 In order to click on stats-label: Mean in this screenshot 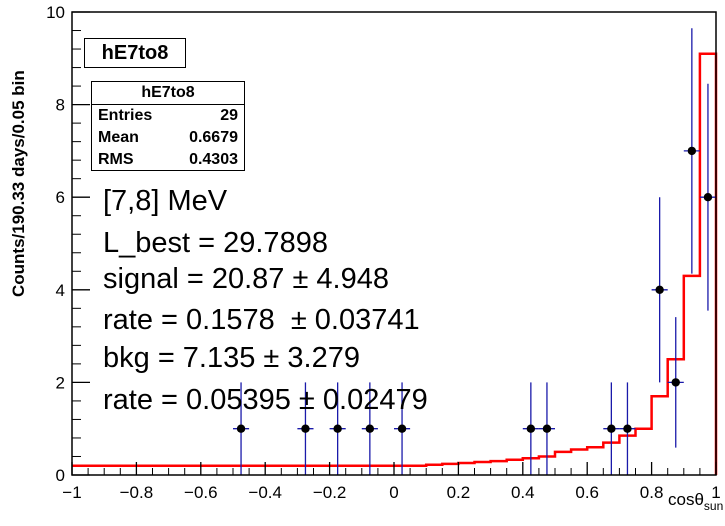, I will do `click(118, 137)`.